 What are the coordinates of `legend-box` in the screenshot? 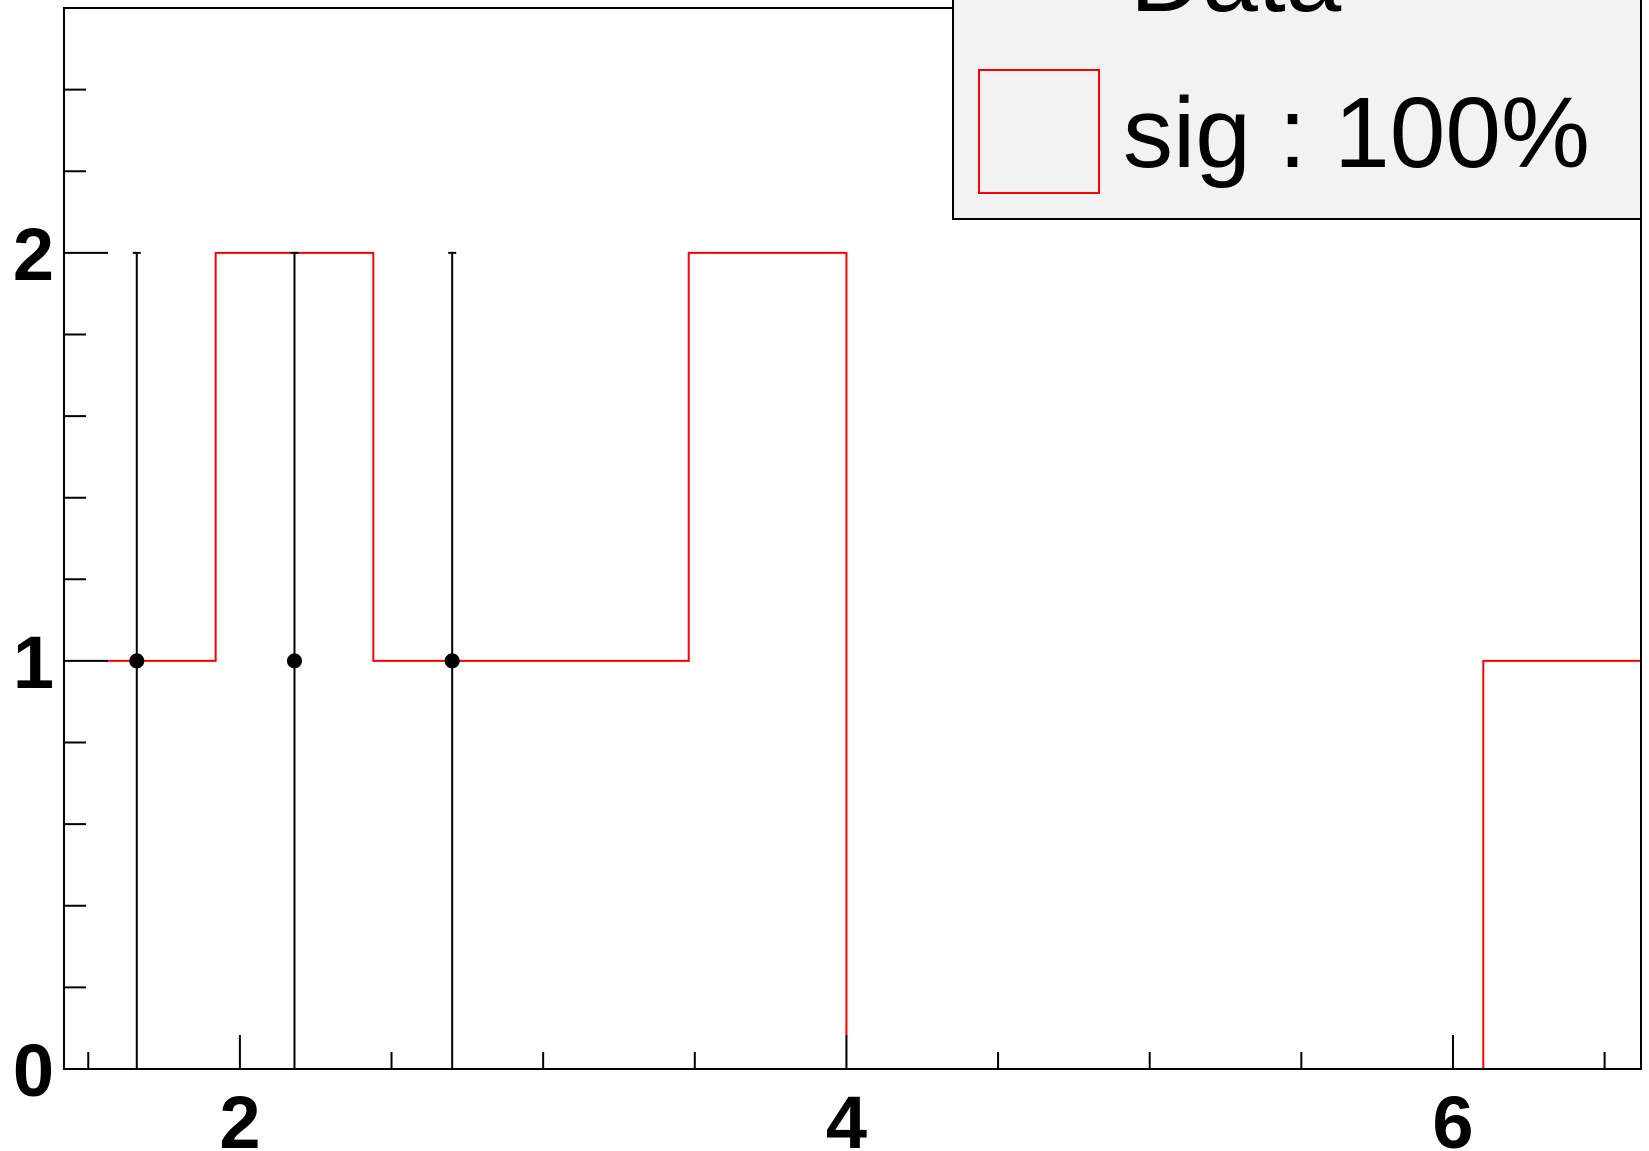 It's located at (1297, 110).